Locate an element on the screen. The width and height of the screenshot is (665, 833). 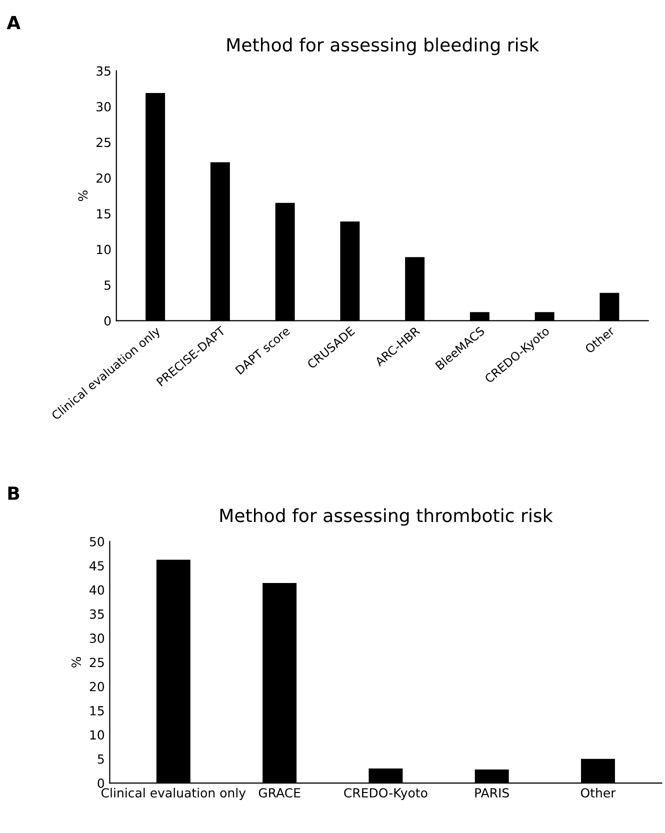
text: B is located at coordinates (14, 493).